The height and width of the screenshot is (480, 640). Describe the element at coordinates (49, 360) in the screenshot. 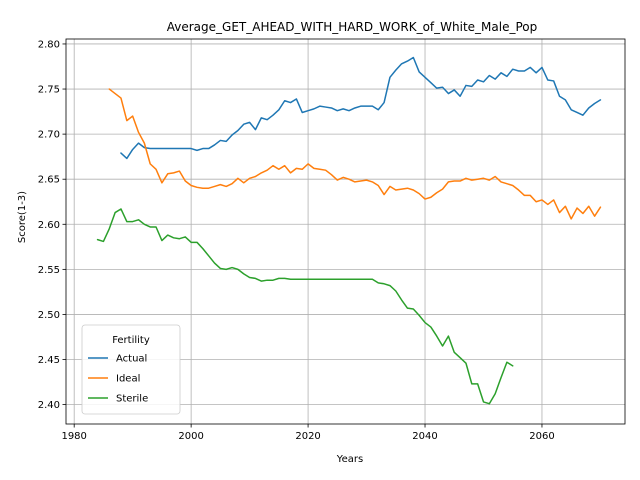

I see `y-tick-label: 2.45` at that location.